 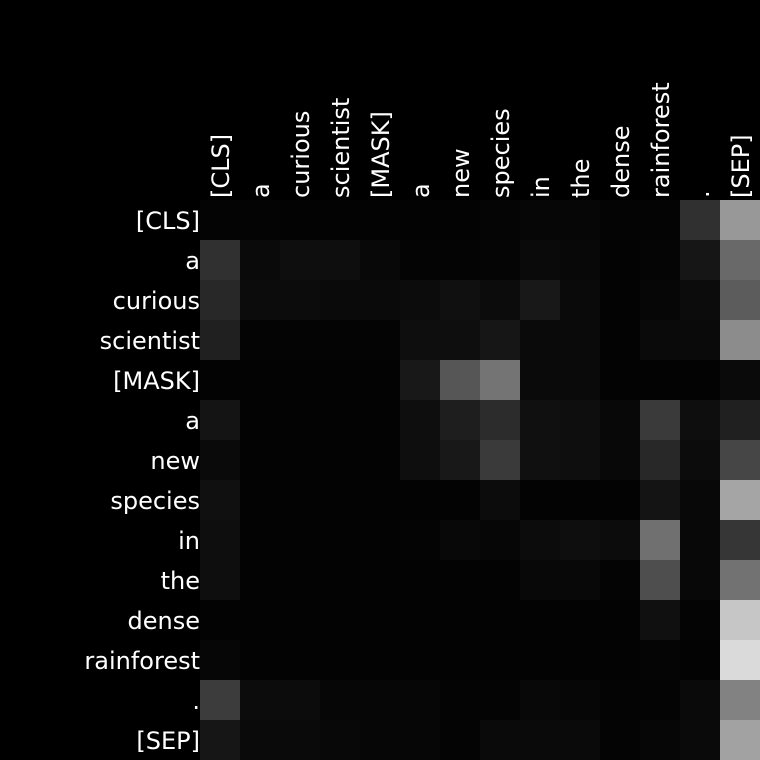 What do you see at coordinates (168, 221) in the screenshot?
I see `y-tick-label: [CLS]` at bounding box center [168, 221].